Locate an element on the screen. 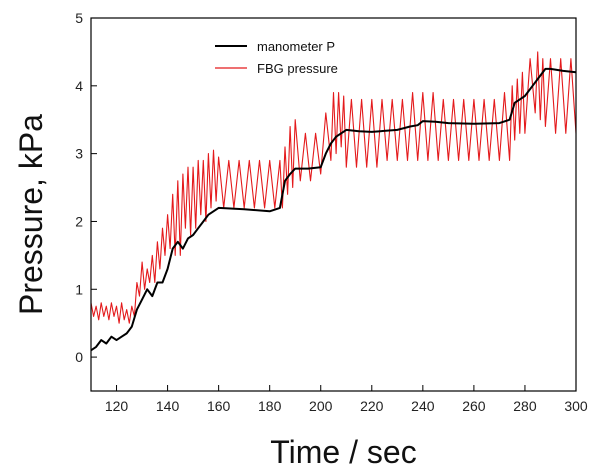 This screenshot has height=471, width=602. x-tick-label: 260 is located at coordinates (474, 406).